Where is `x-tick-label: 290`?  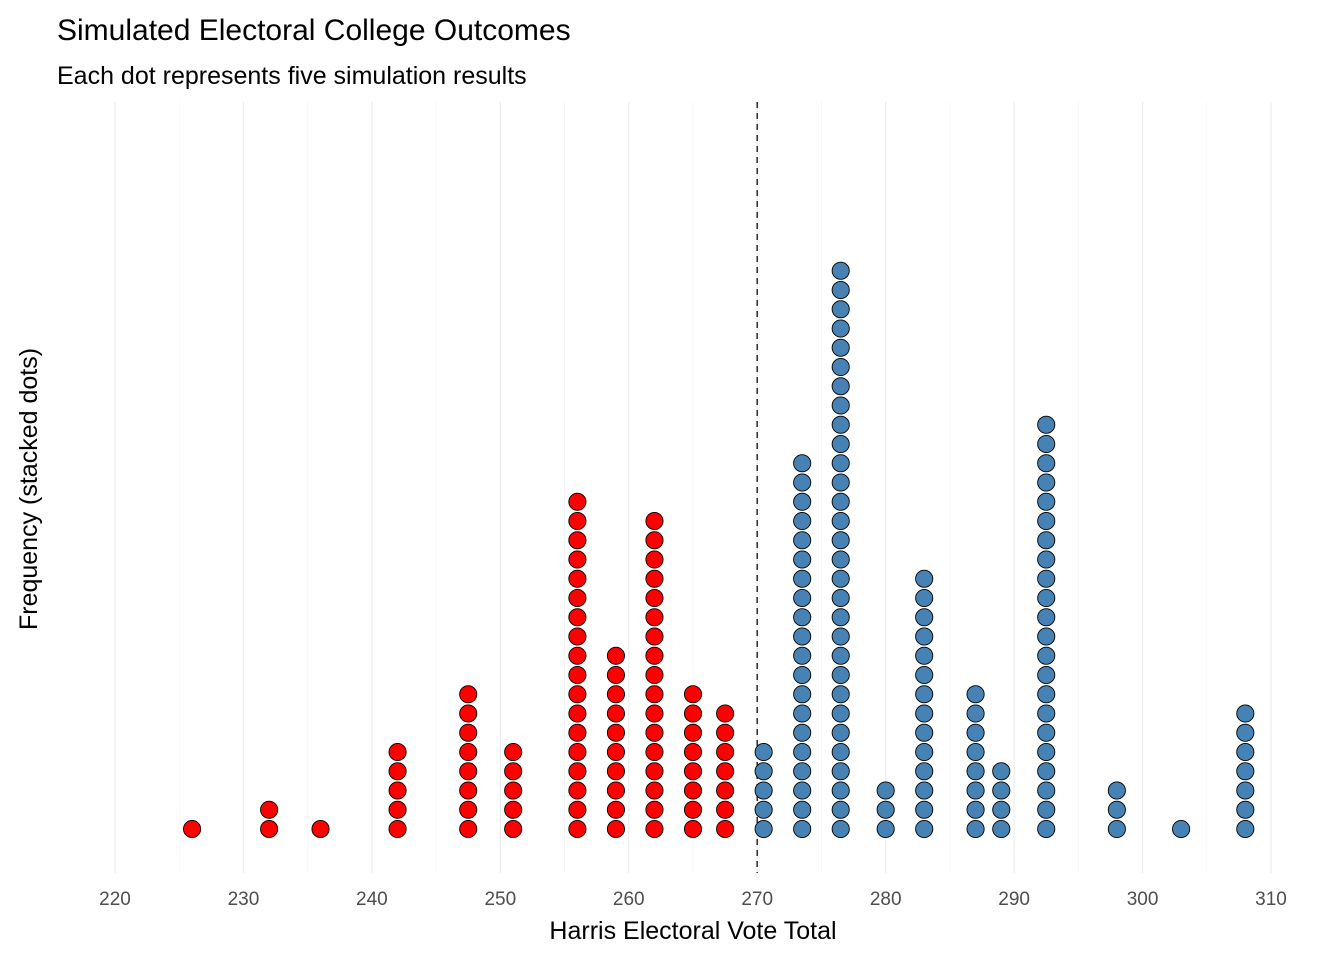
x-tick-label: 290 is located at coordinates (1014, 899).